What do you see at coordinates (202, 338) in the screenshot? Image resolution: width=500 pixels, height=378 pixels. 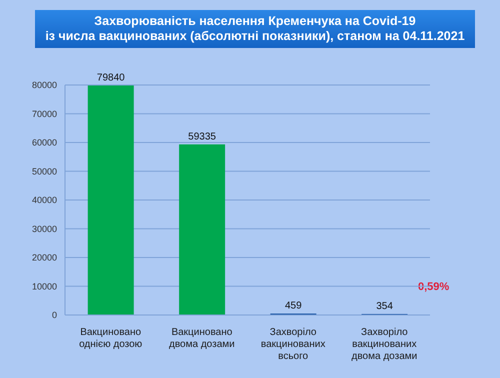 I see `x-tick-label: Вакциновано двома дозами` at bounding box center [202, 338].